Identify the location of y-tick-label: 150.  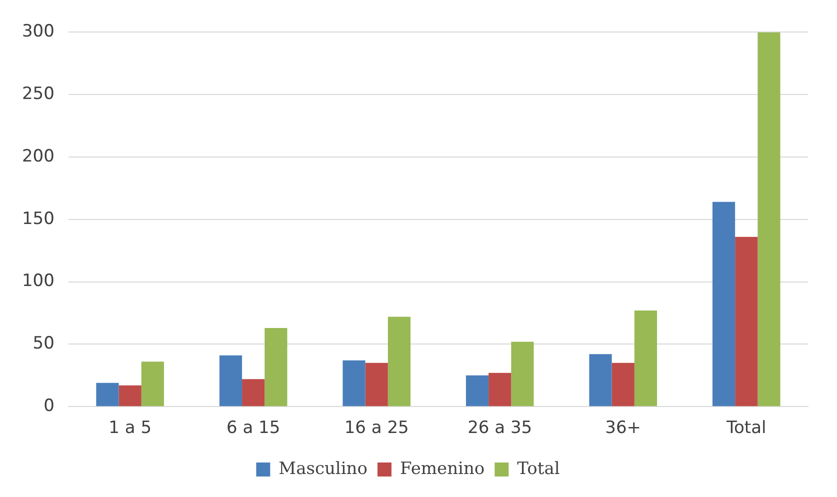
(38, 218).